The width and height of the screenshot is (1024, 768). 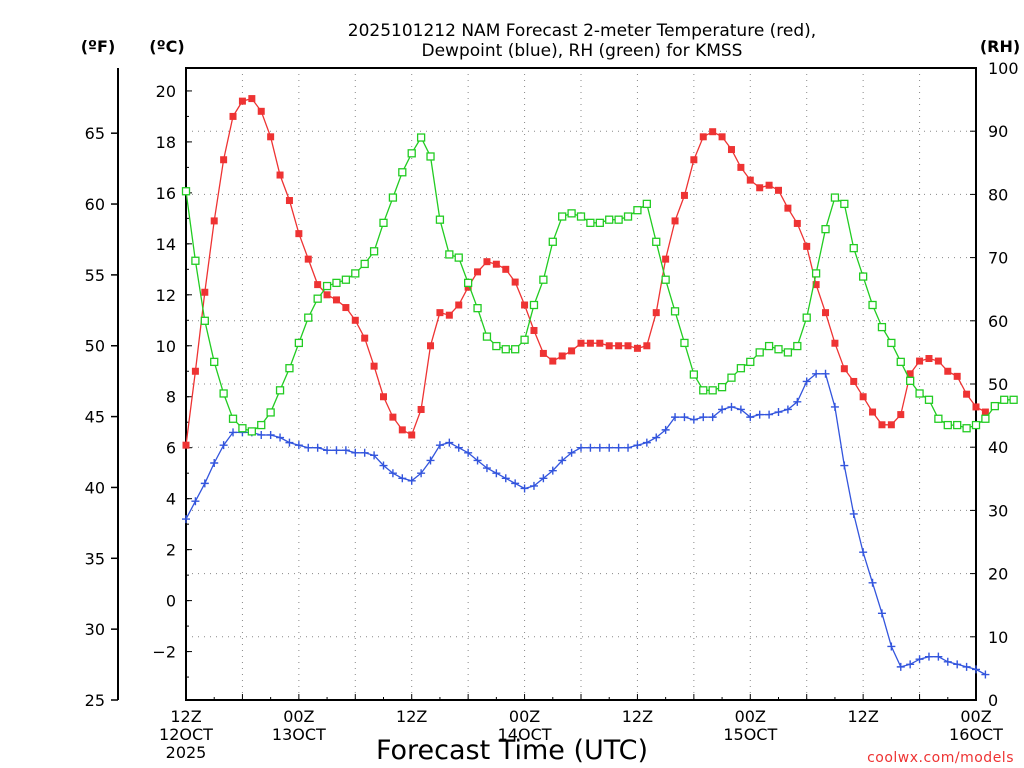 What do you see at coordinates (171, 601) in the screenshot?
I see `celsius-tick-label: 0` at bounding box center [171, 601].